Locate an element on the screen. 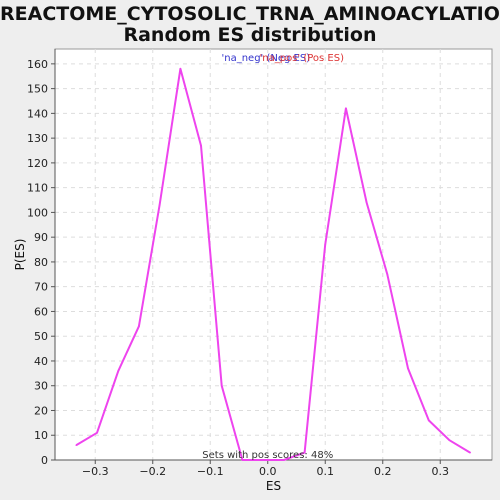 The image size is (500, 500). chart-title-line2: Random ES distribution is located at coordinates (250, 35).